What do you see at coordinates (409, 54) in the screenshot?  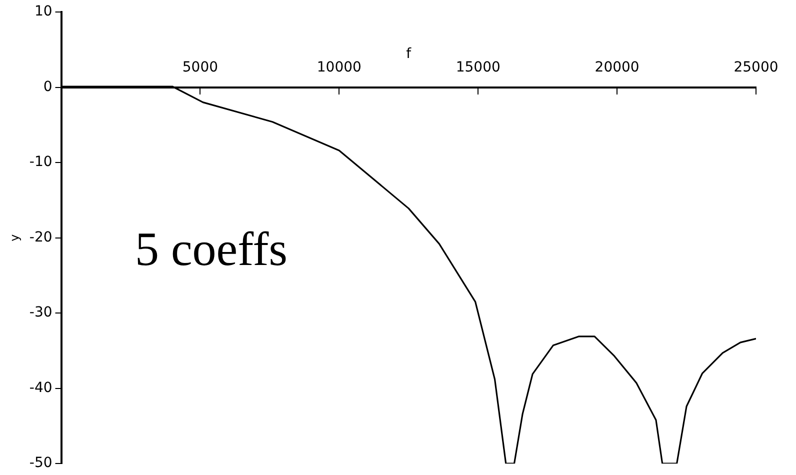 I see `x-axis-title: f` at bounding box center [409, 54].